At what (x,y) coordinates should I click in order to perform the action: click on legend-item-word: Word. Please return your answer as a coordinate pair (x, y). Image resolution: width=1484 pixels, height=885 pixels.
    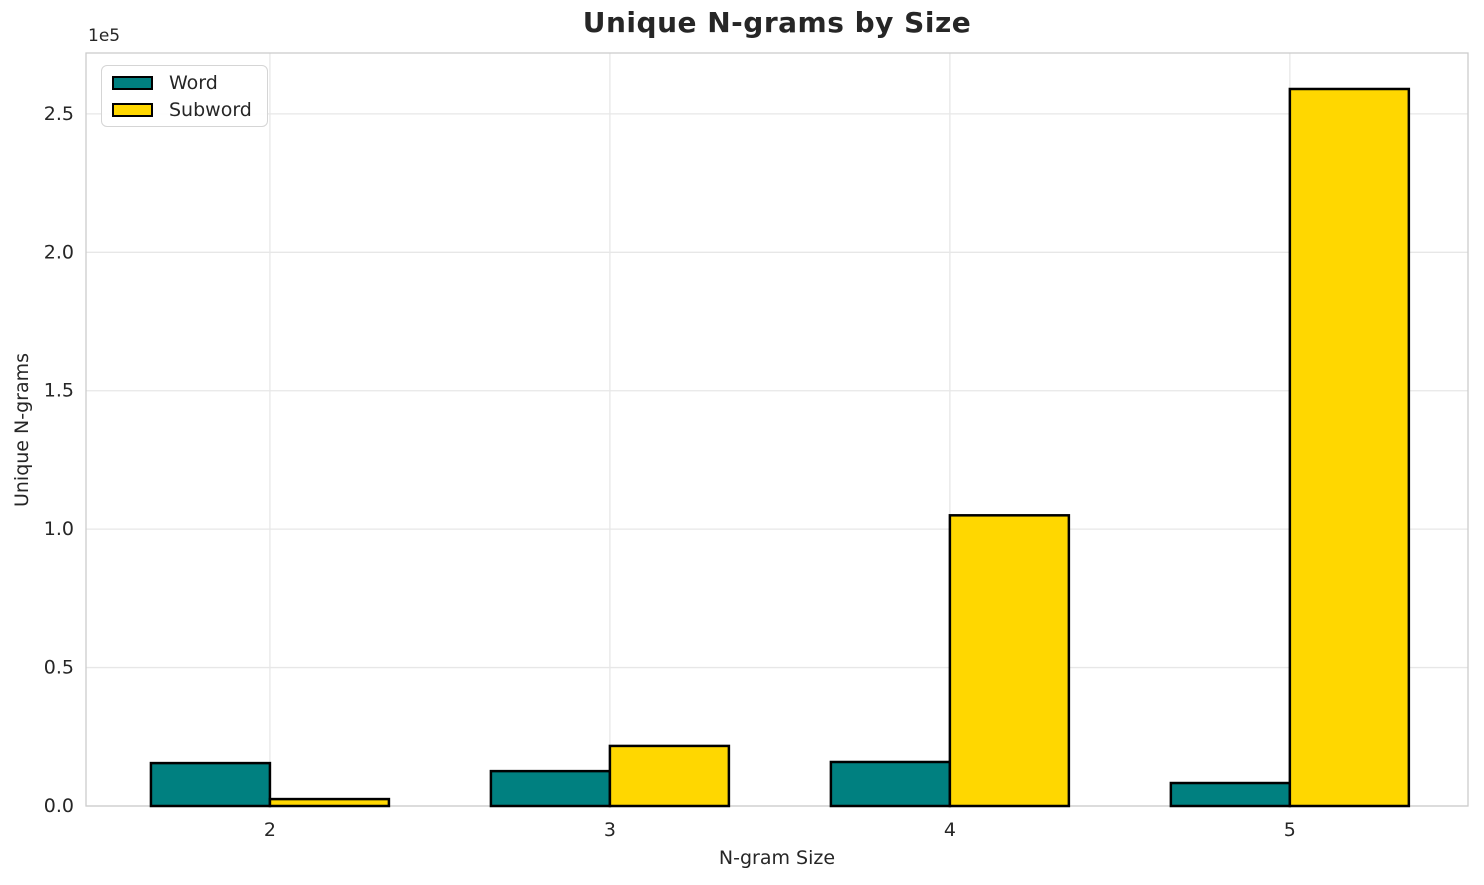
    Looking at the image, I should click on (189, 83).